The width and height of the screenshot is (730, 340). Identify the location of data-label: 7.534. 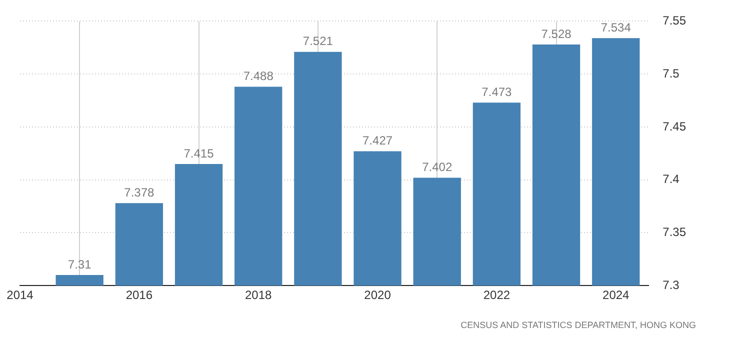
(616, 27).